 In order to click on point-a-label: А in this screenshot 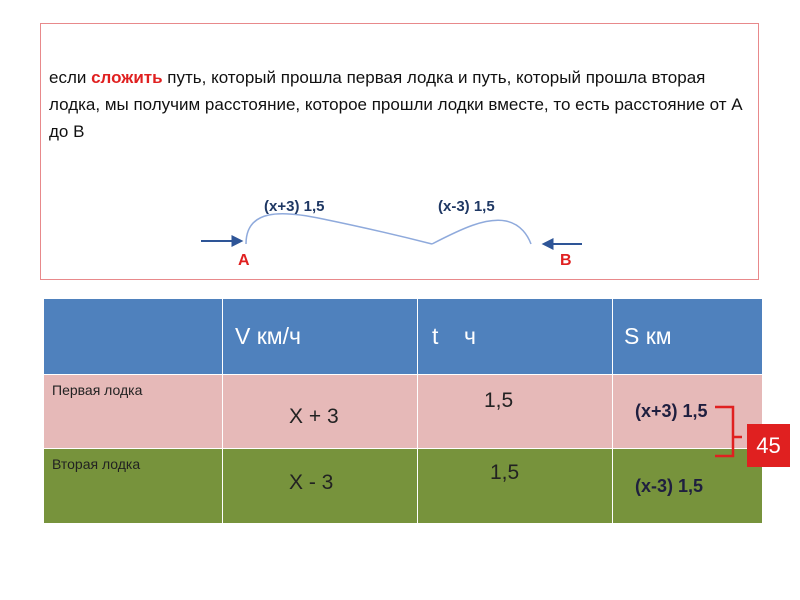, I will do `click(244, 260)`.